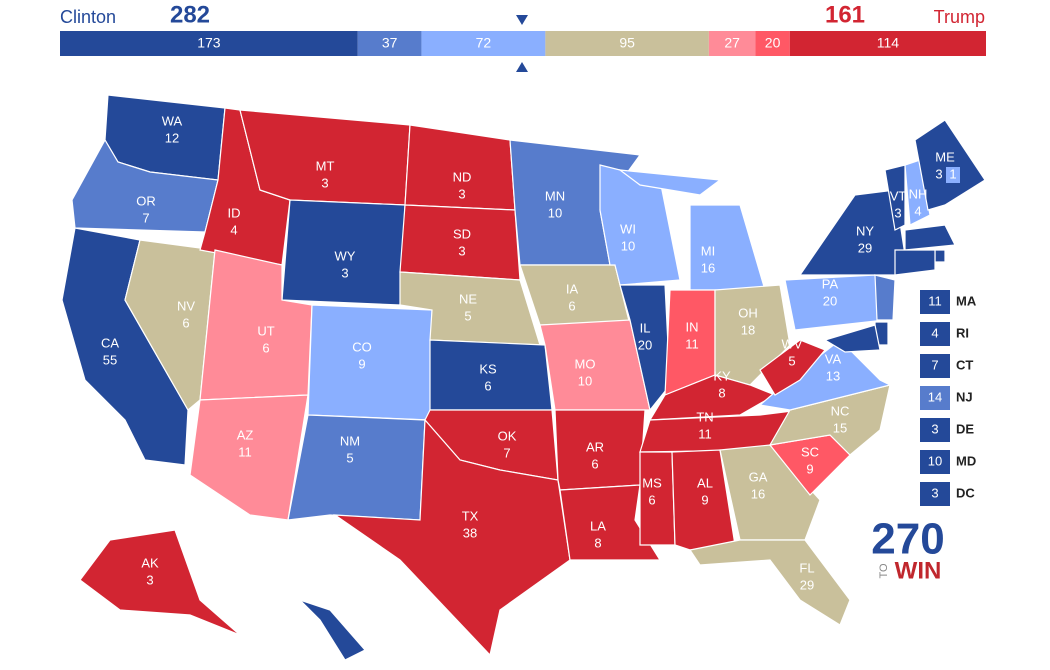  I want to click on state-abbr: AL, so click(705, 482).